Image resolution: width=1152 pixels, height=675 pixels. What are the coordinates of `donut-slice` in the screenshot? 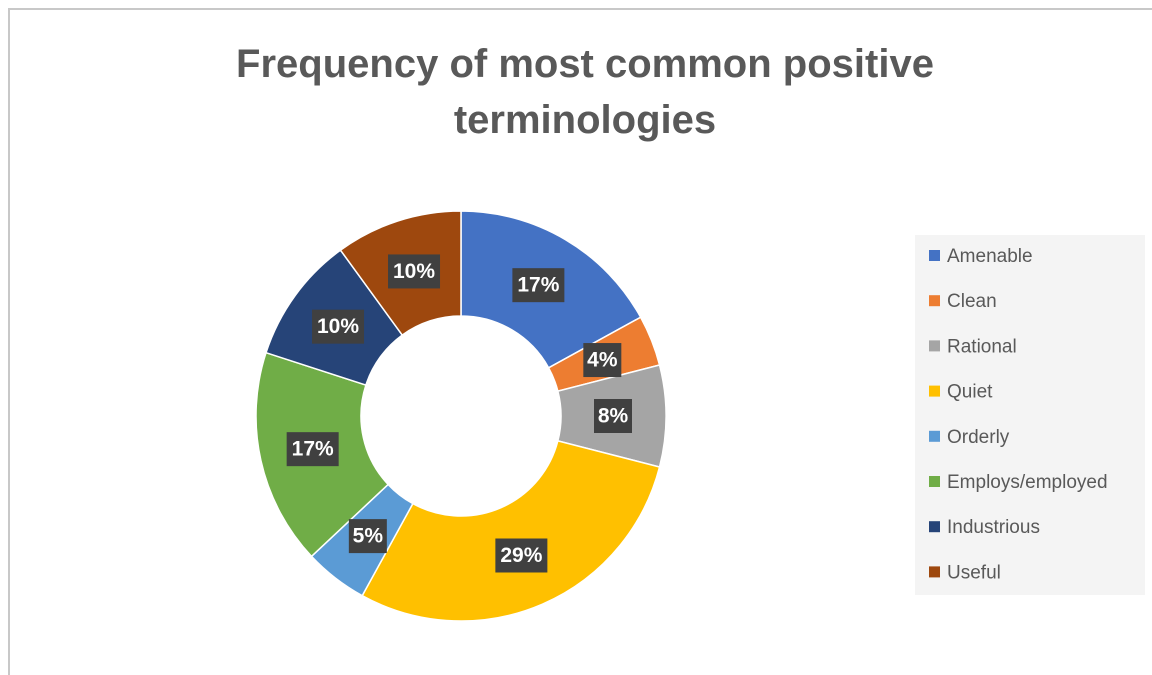 It's located at (511, 530).